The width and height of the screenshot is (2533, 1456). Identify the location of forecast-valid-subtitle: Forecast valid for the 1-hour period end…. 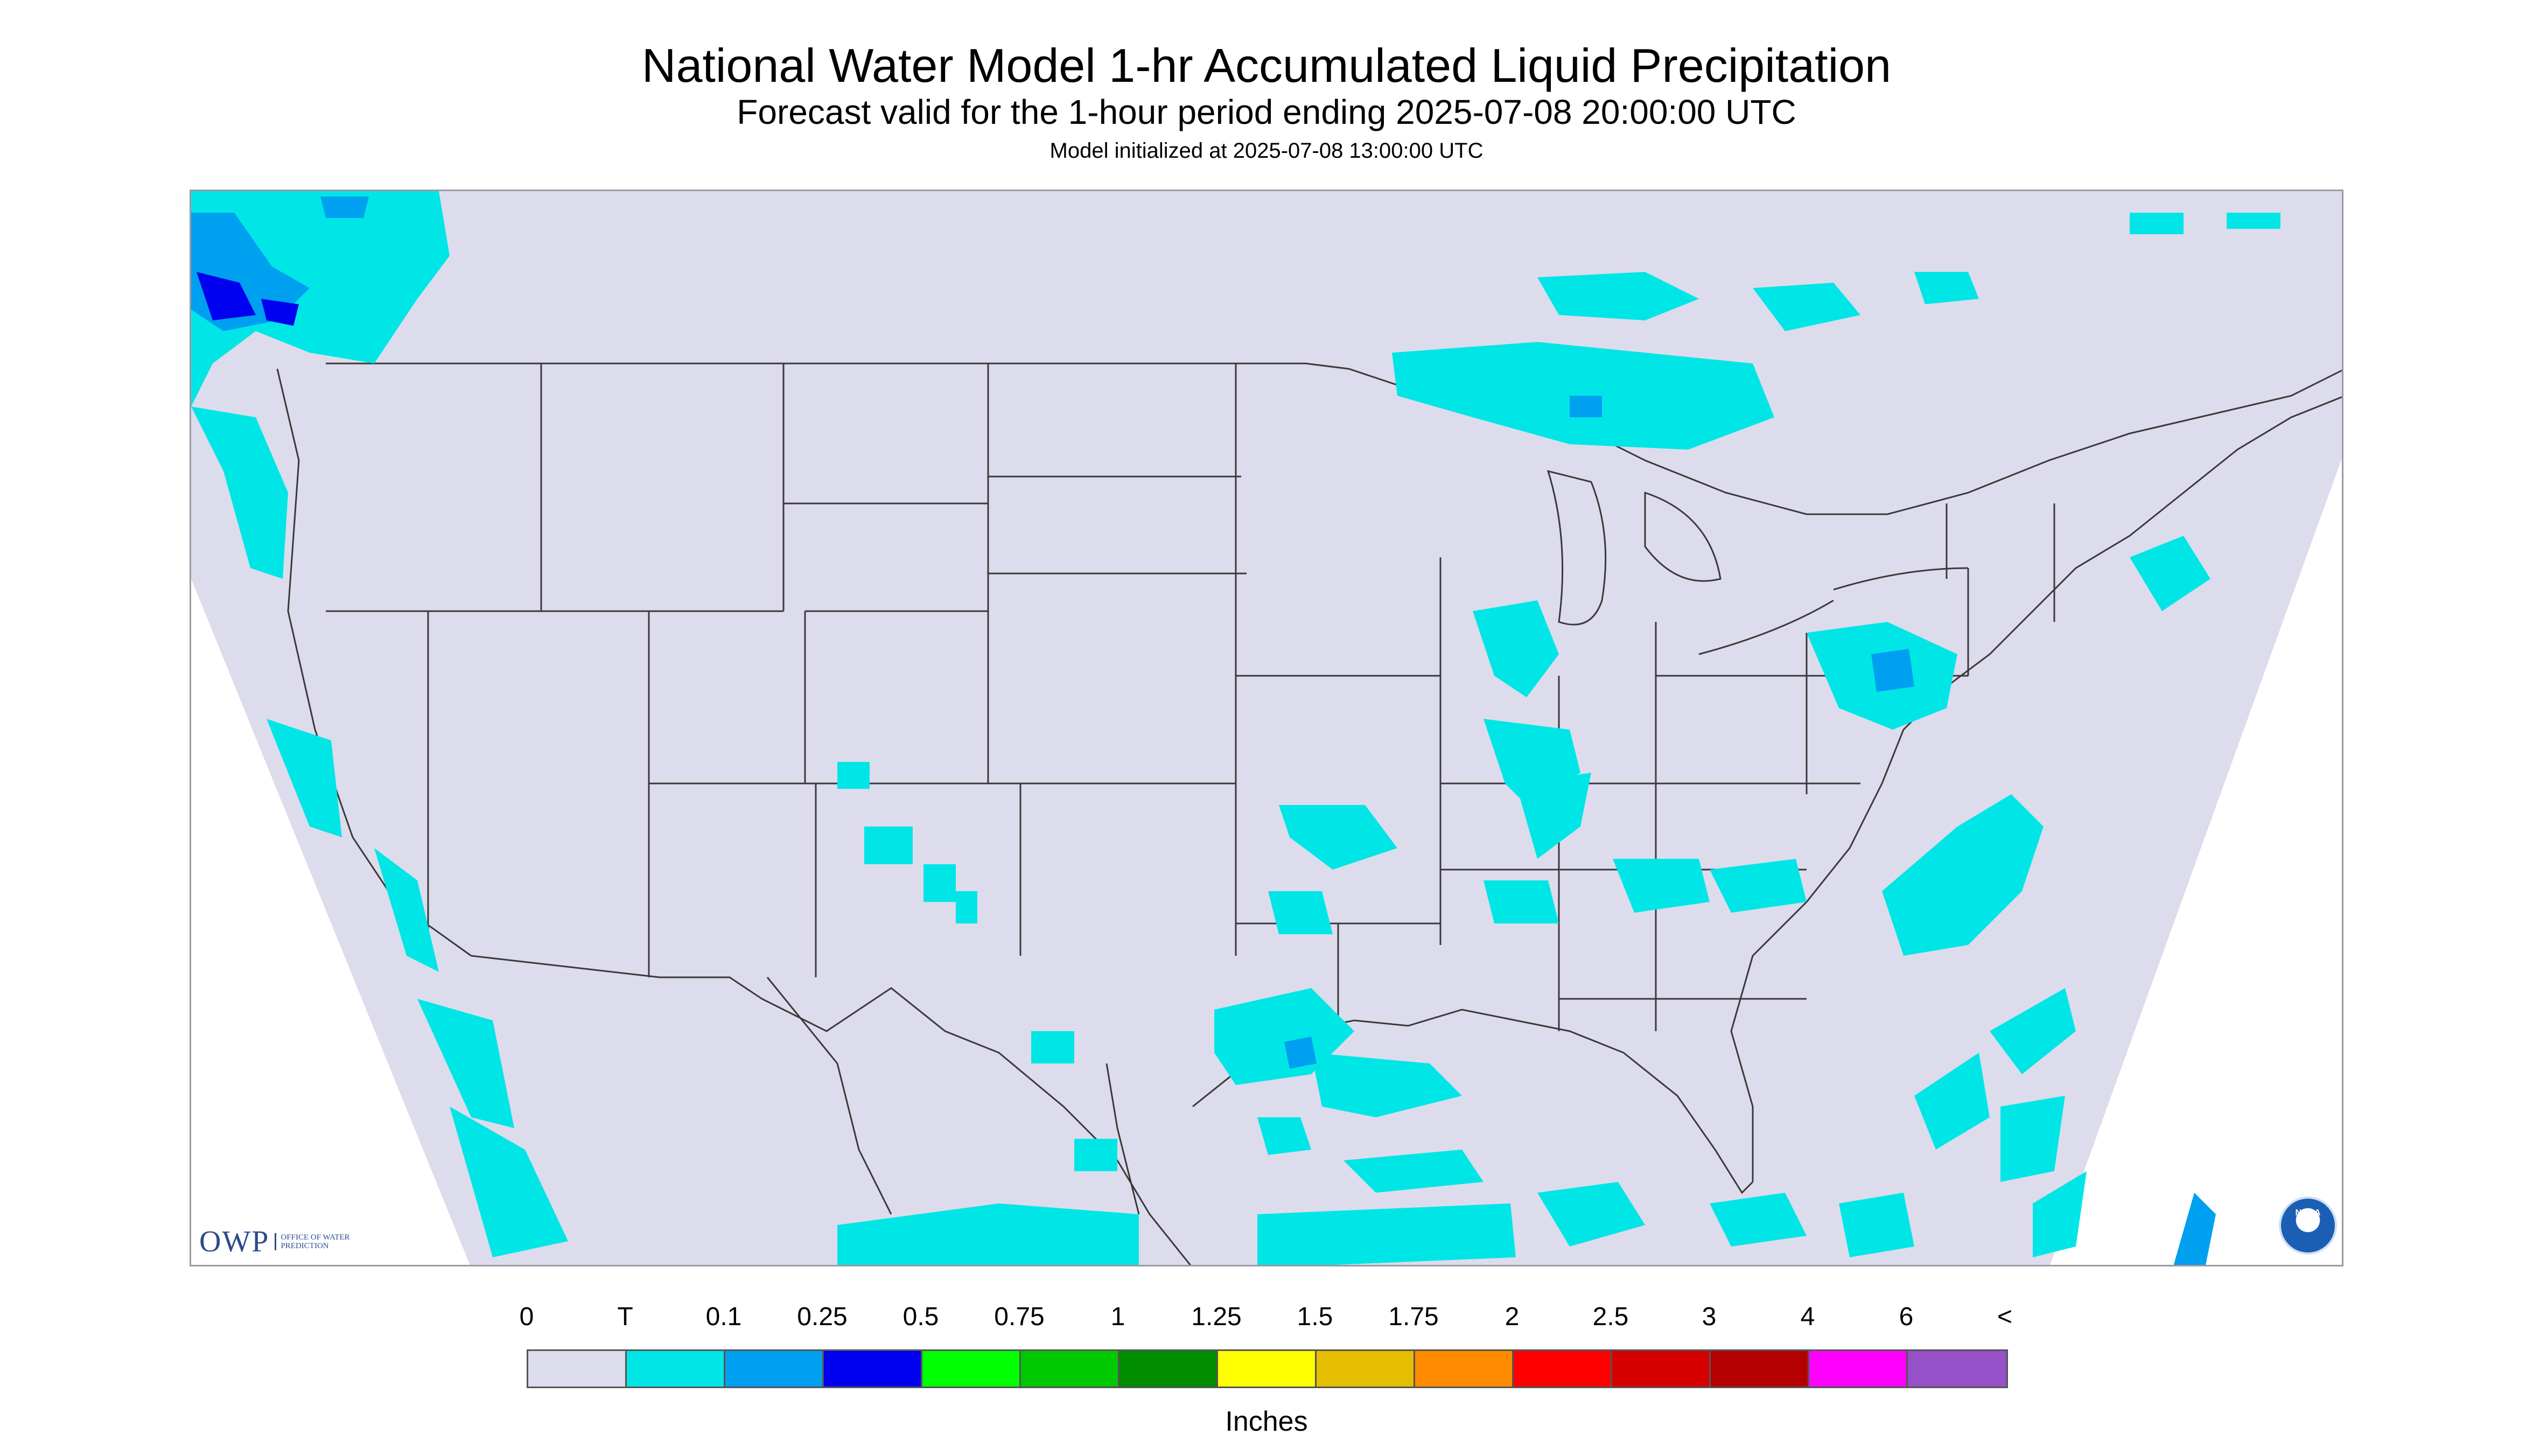
(1266, 112).